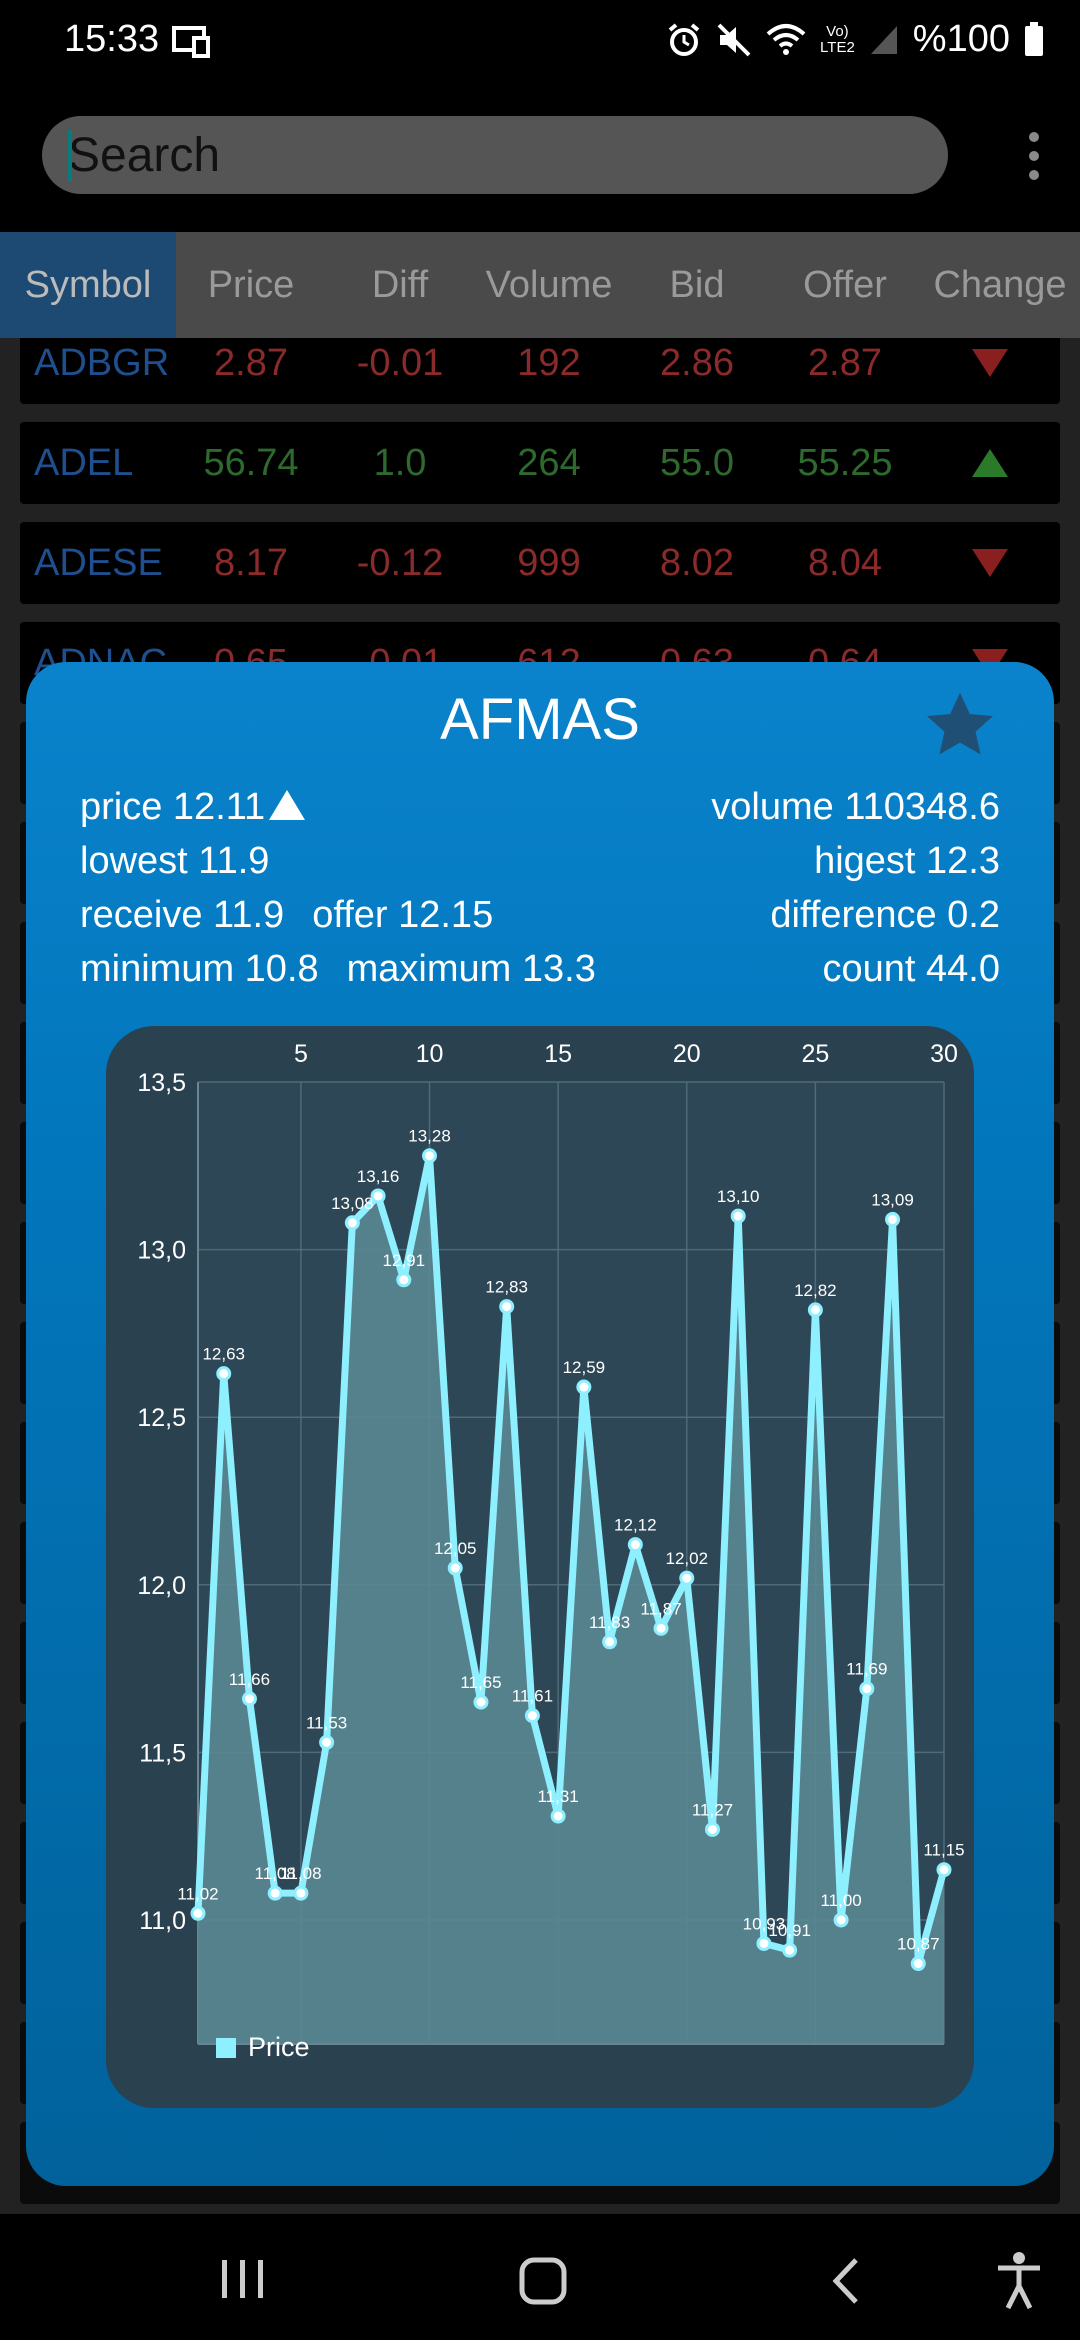  Describe the element at coordinates (540, 43) in the screenshot. I see `status-bar: 15:33 Vo) LTE2 %100` at that location.